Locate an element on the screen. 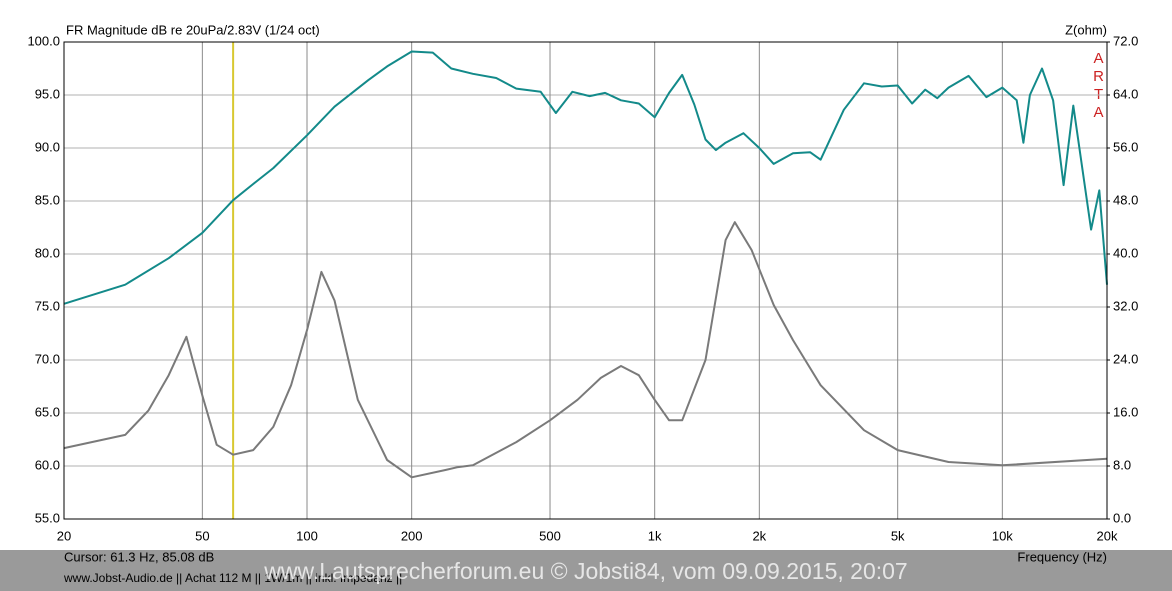 The height and width of the screenshot is (591, 1172). y-tick-label: 55.0 is located at coordinates (47, 517).